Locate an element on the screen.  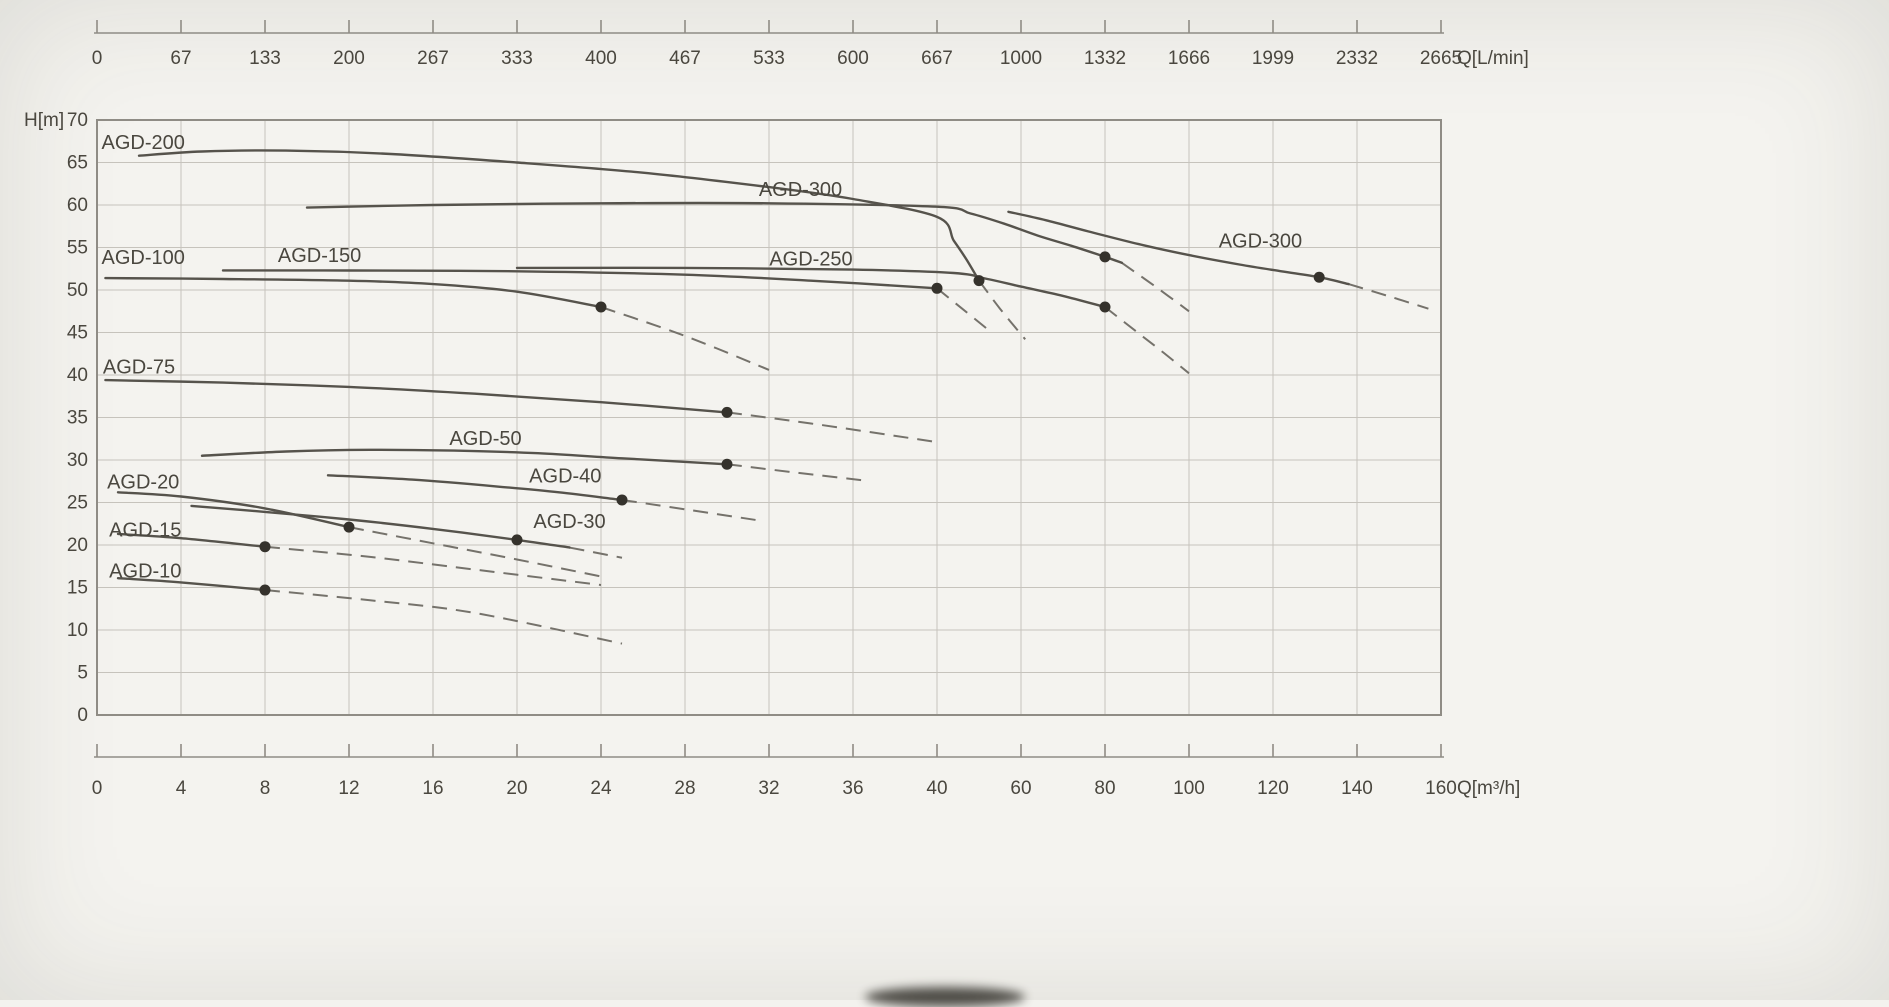
y-axis-tick-label: 45 is located at coordinates (77, 333).